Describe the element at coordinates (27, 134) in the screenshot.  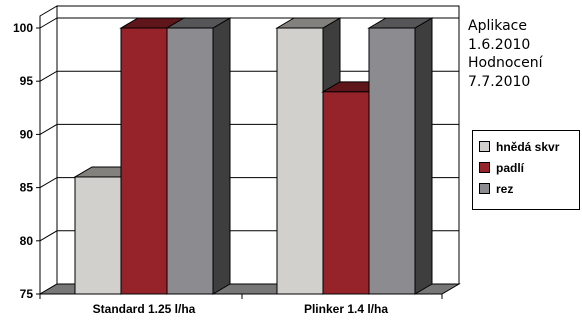
I see `y-tick-label: 90` at that location.